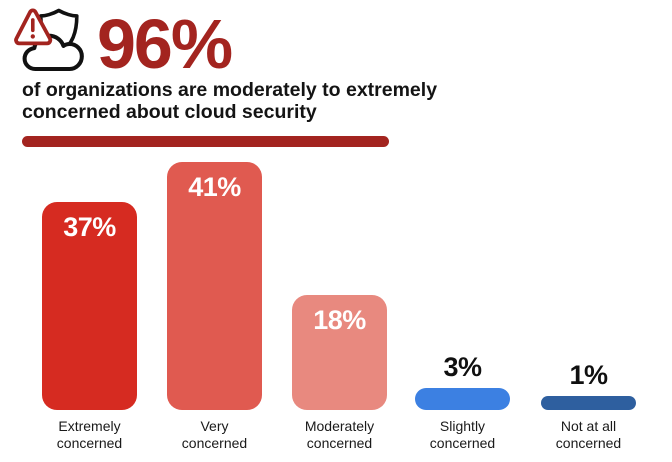  Describe the element at coordinates (462, 434) in the screenshot. I see `category-label: Slightly concerned` at that location.